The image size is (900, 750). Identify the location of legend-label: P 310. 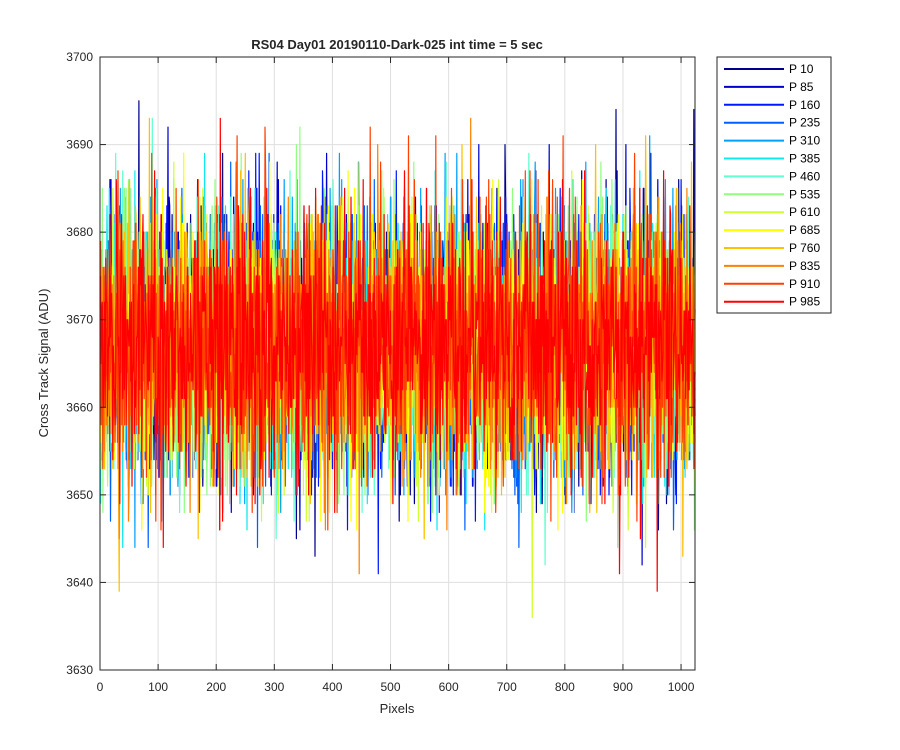
(804, 141).